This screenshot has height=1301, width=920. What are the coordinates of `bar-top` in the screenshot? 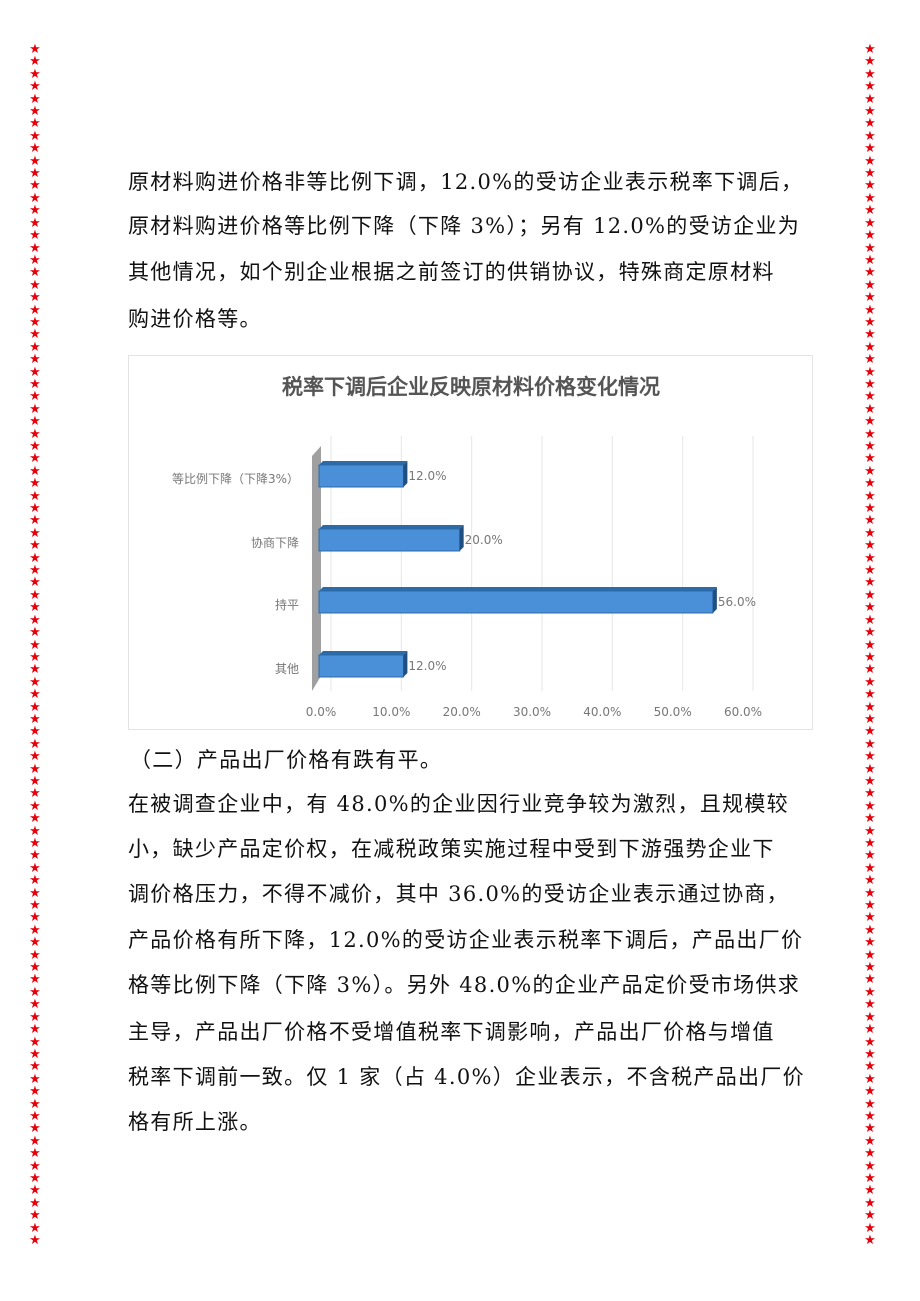 It's located at (363, 653).